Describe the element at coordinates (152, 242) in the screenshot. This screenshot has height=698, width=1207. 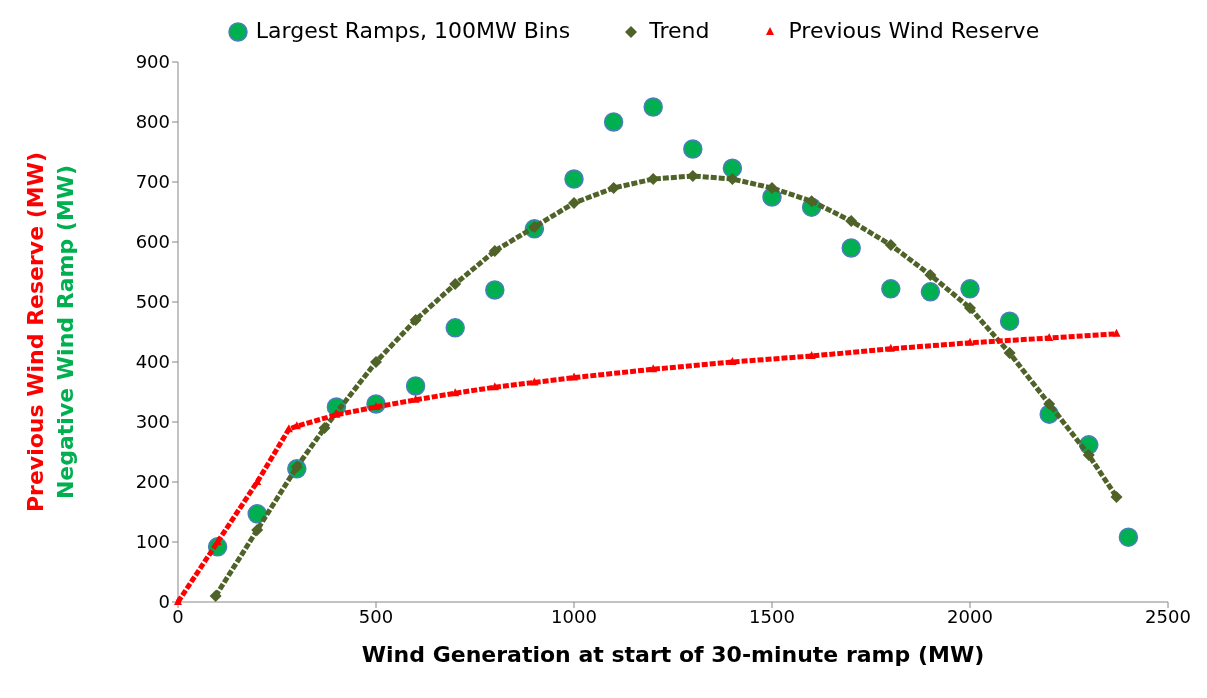
I see `y-tick-label: 600` at that location.